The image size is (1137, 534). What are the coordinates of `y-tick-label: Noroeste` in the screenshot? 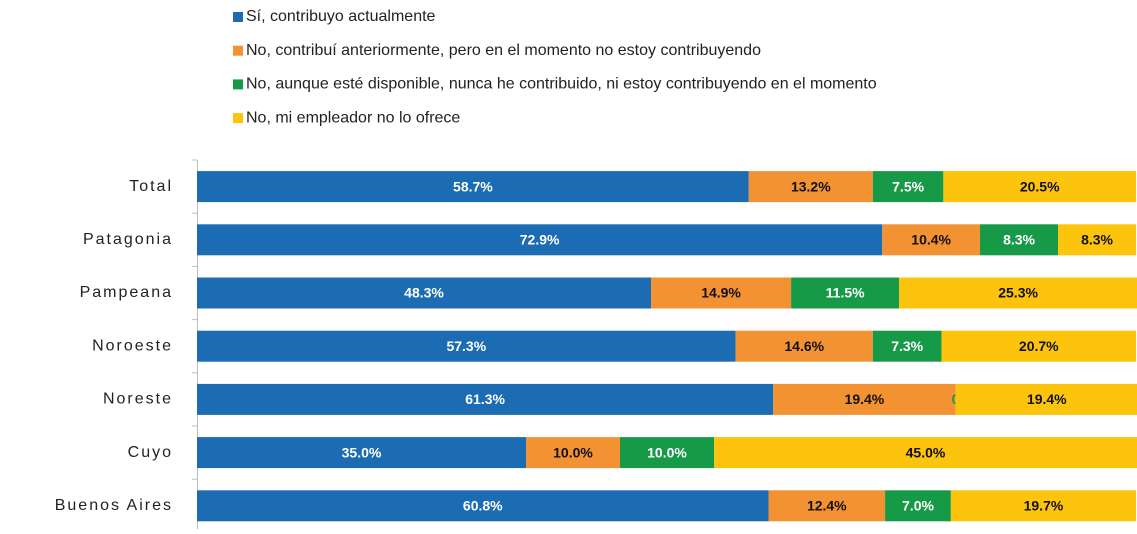 It's located at (132, 345).